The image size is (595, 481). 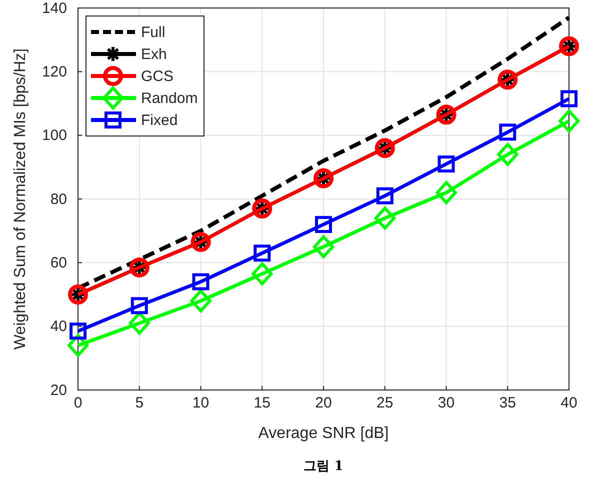 I want to click on y-tick-label: 80, so click(x=58, y=199).